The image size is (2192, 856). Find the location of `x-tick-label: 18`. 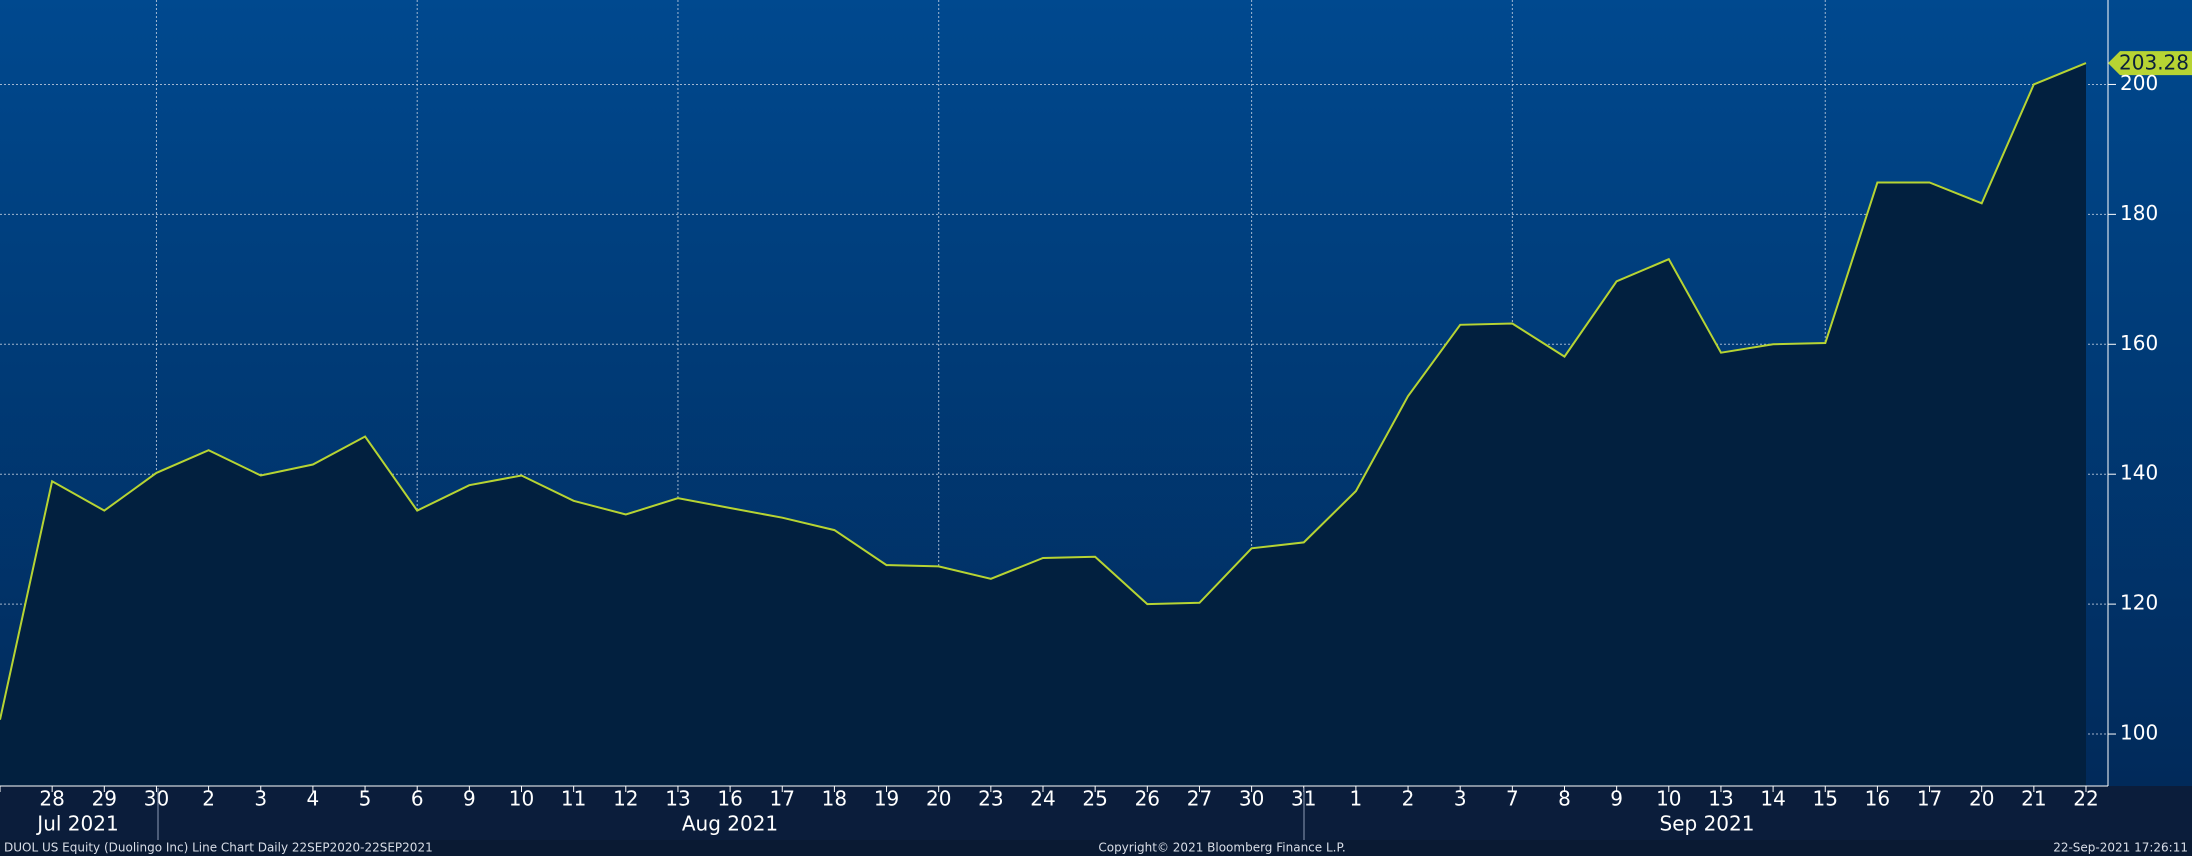

x-tick-label: 18 is located at coordinates (834, 799).